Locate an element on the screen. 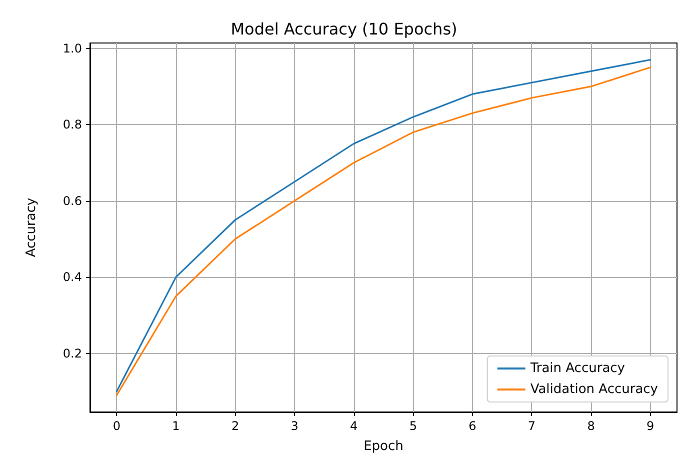  legend-label: Validation Accuracy is located at coordinates (594, 389).